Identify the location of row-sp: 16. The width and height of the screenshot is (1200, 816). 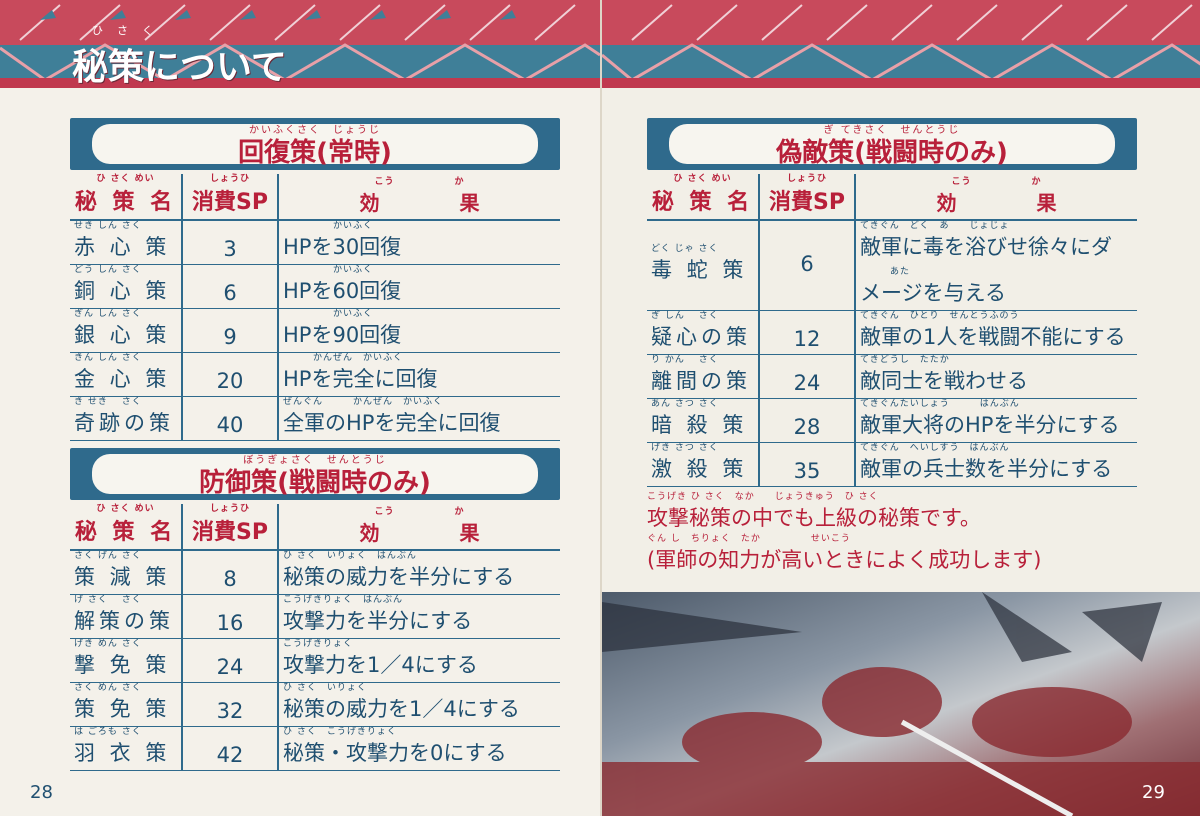
(230, 616).